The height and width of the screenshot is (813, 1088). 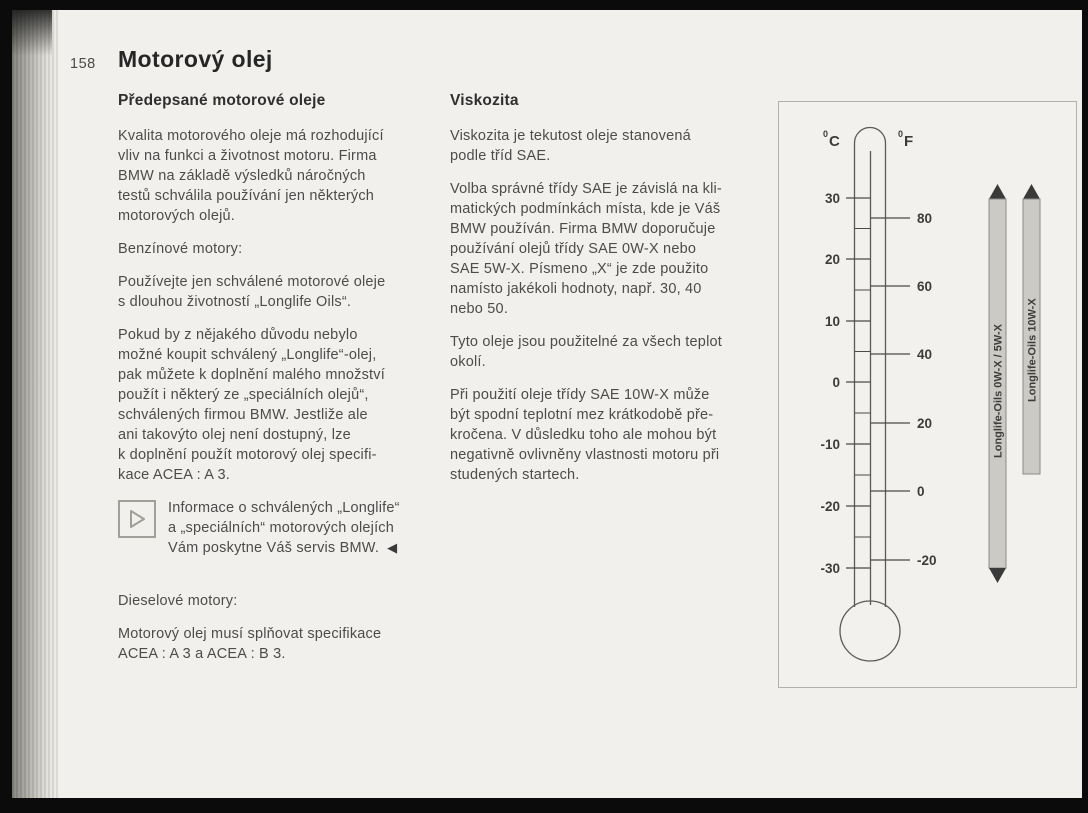 I want to click on oil-range-bar-0w-5w: Longlife-Oils 0W-X / 5W-X, so click(x=997, y=383).